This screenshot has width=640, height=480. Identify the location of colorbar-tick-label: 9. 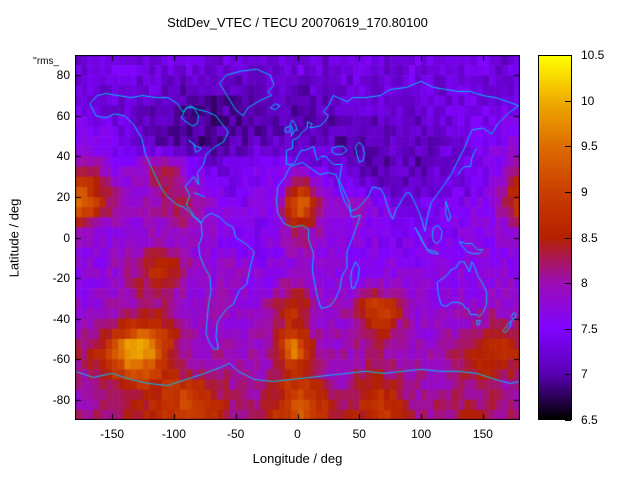
(584, 191).